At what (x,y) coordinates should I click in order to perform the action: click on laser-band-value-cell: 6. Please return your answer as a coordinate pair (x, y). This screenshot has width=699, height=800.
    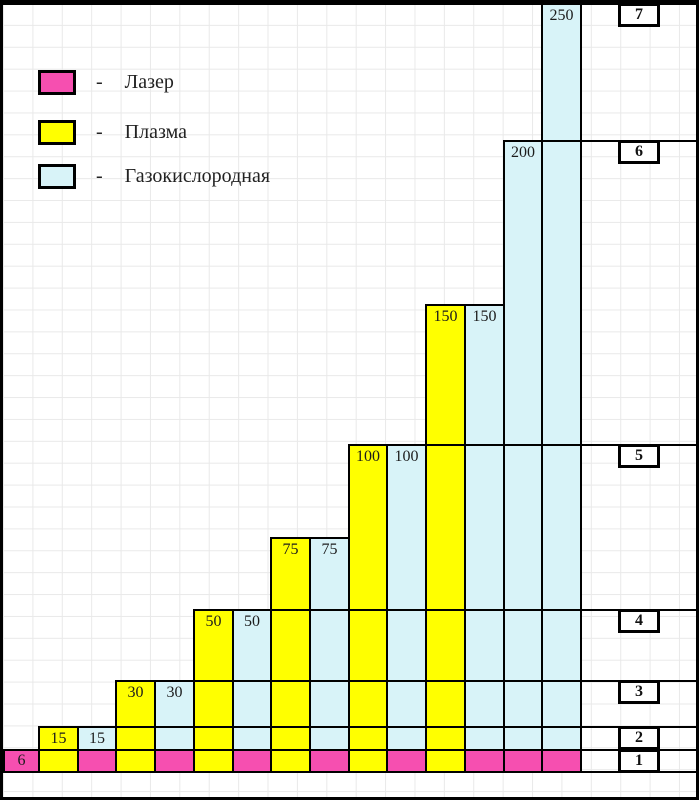
    Looking at the image, I should click on (21, 761).